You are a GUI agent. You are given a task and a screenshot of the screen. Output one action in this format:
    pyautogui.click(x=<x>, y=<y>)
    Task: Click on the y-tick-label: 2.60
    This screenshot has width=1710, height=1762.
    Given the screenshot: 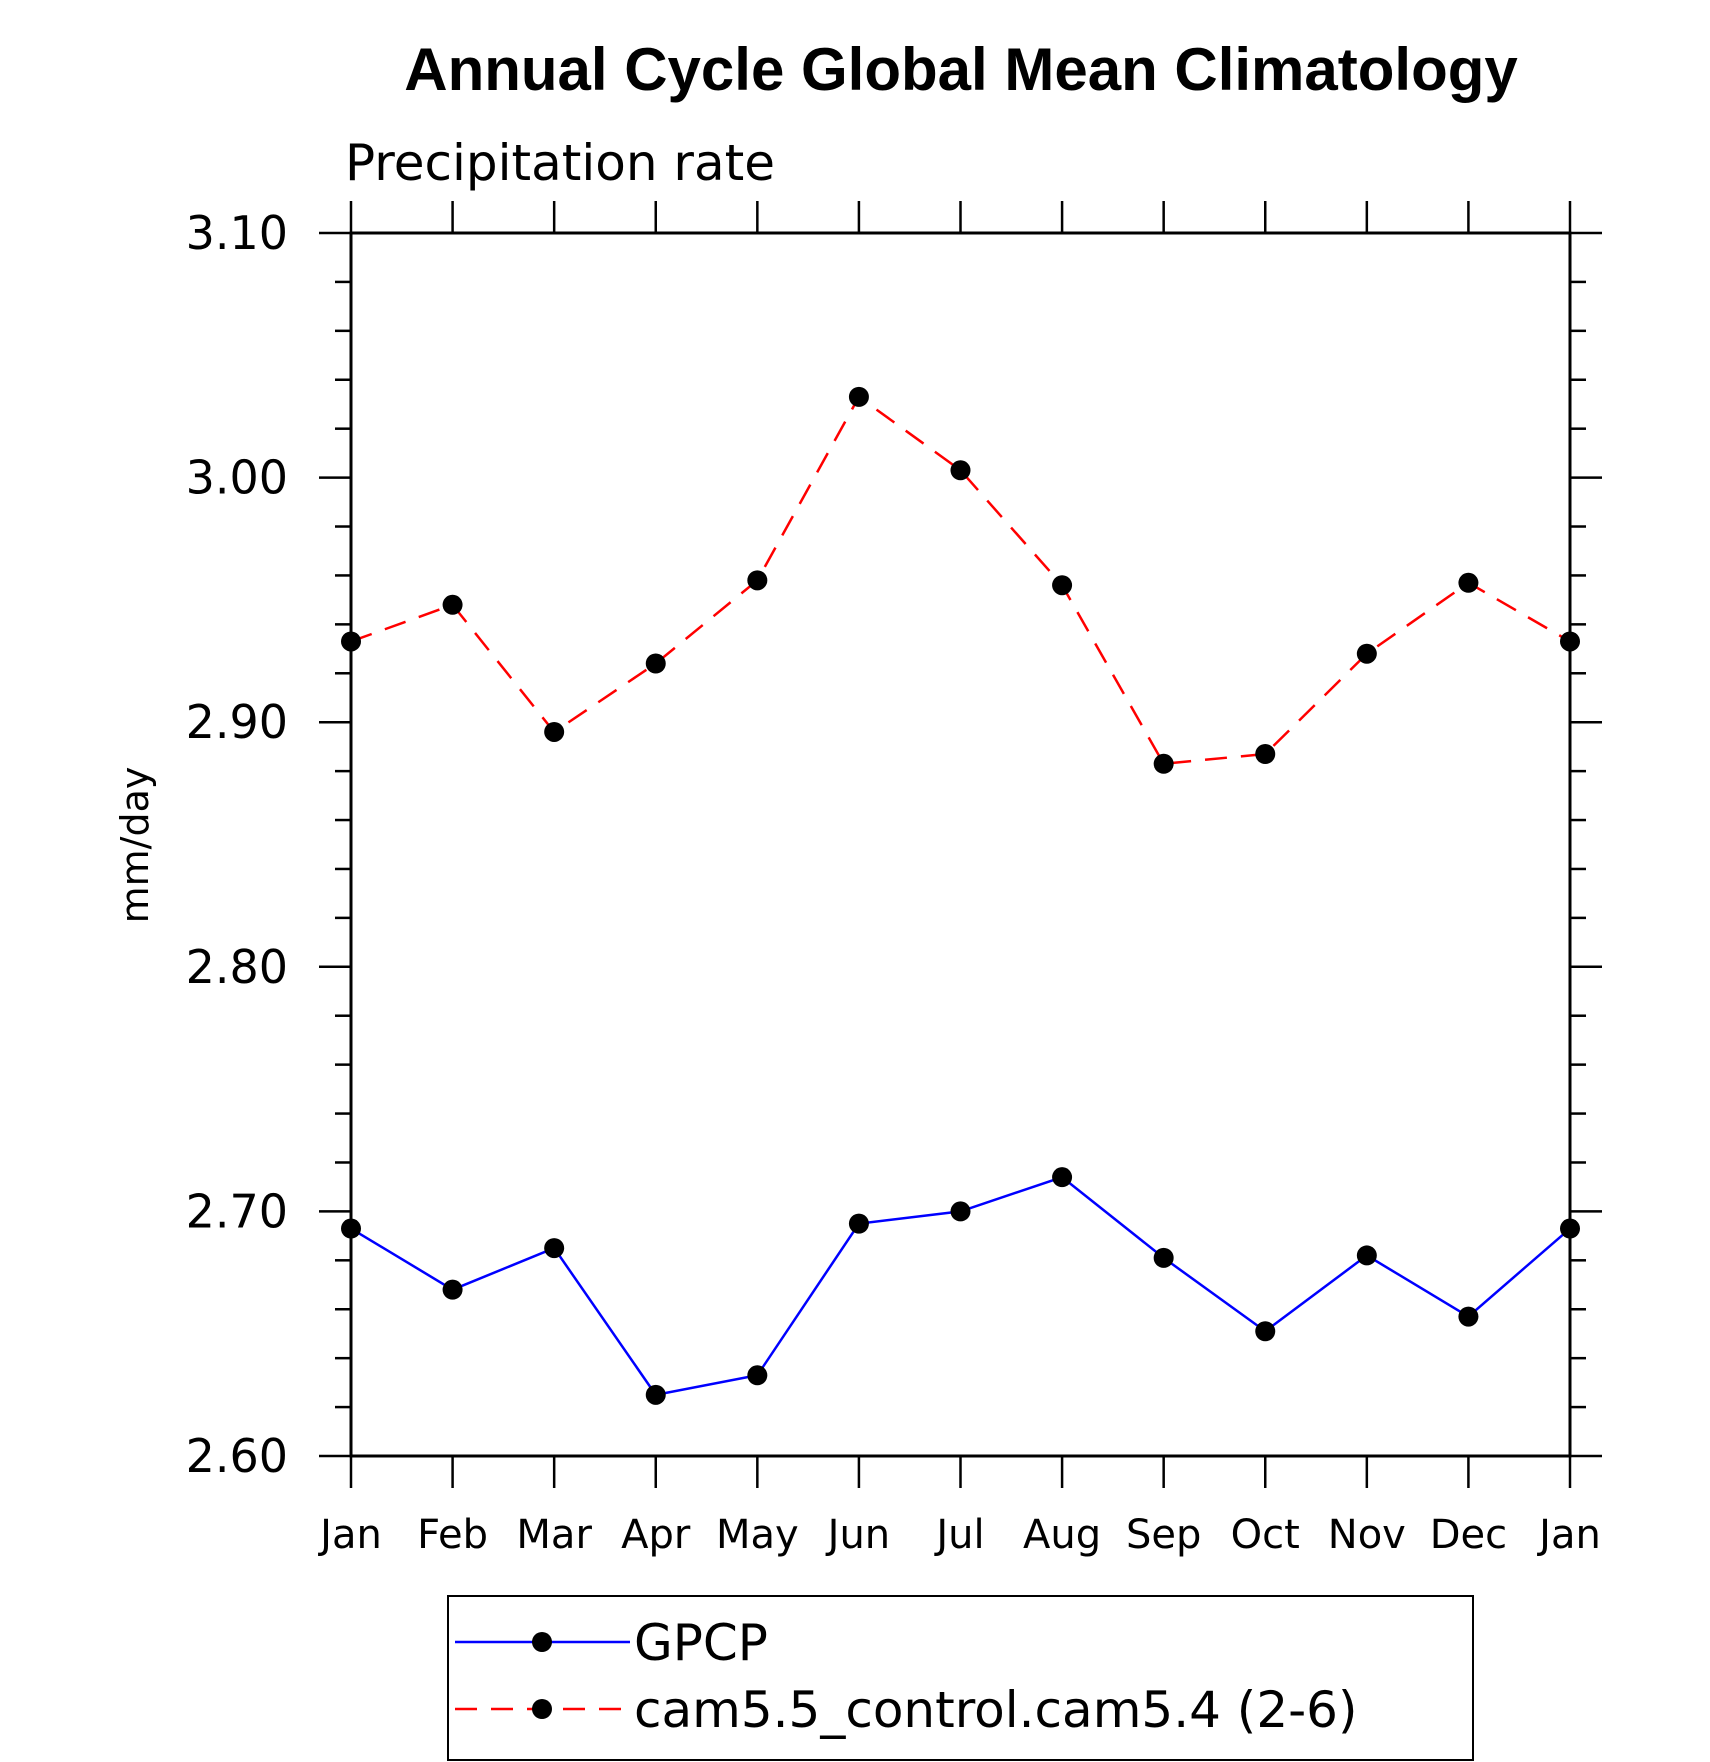 What is the action you would take?
    pyautogui.click(x=237, y=1456)
    